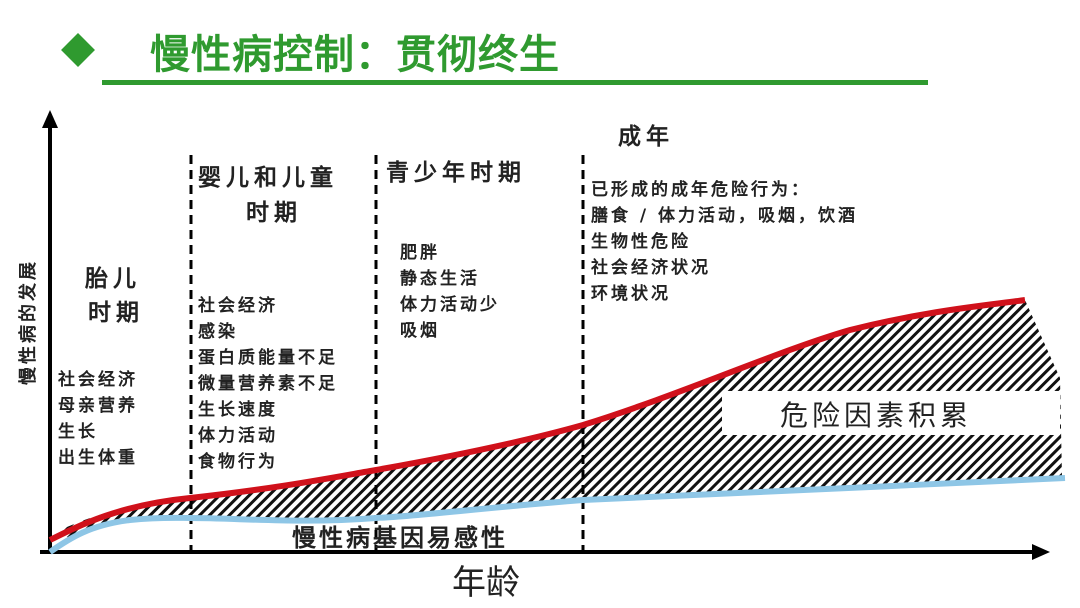  I want to click on area-label: 危险因素积累, so click(876, 415).